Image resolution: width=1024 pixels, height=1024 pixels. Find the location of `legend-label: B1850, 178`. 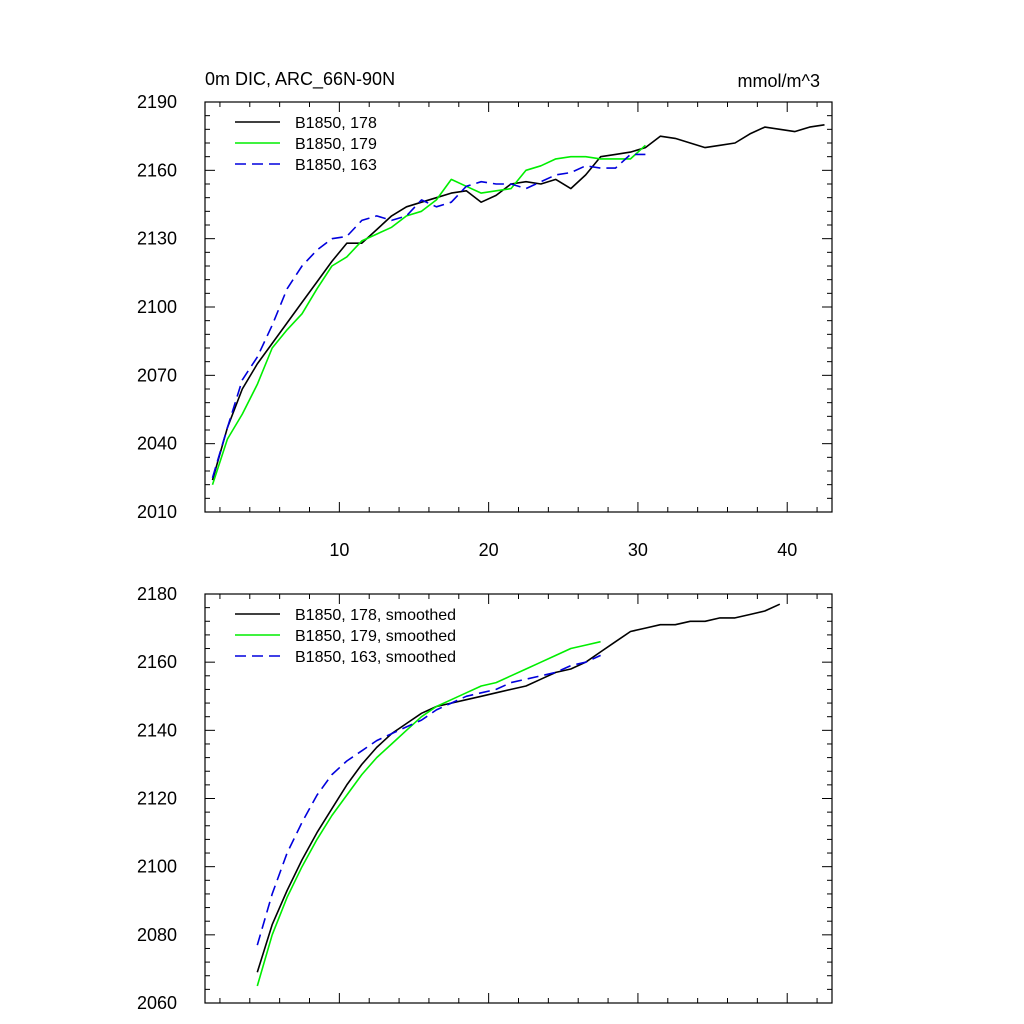

legend-label: B1850, 178 is located at coordinates (336, 123).